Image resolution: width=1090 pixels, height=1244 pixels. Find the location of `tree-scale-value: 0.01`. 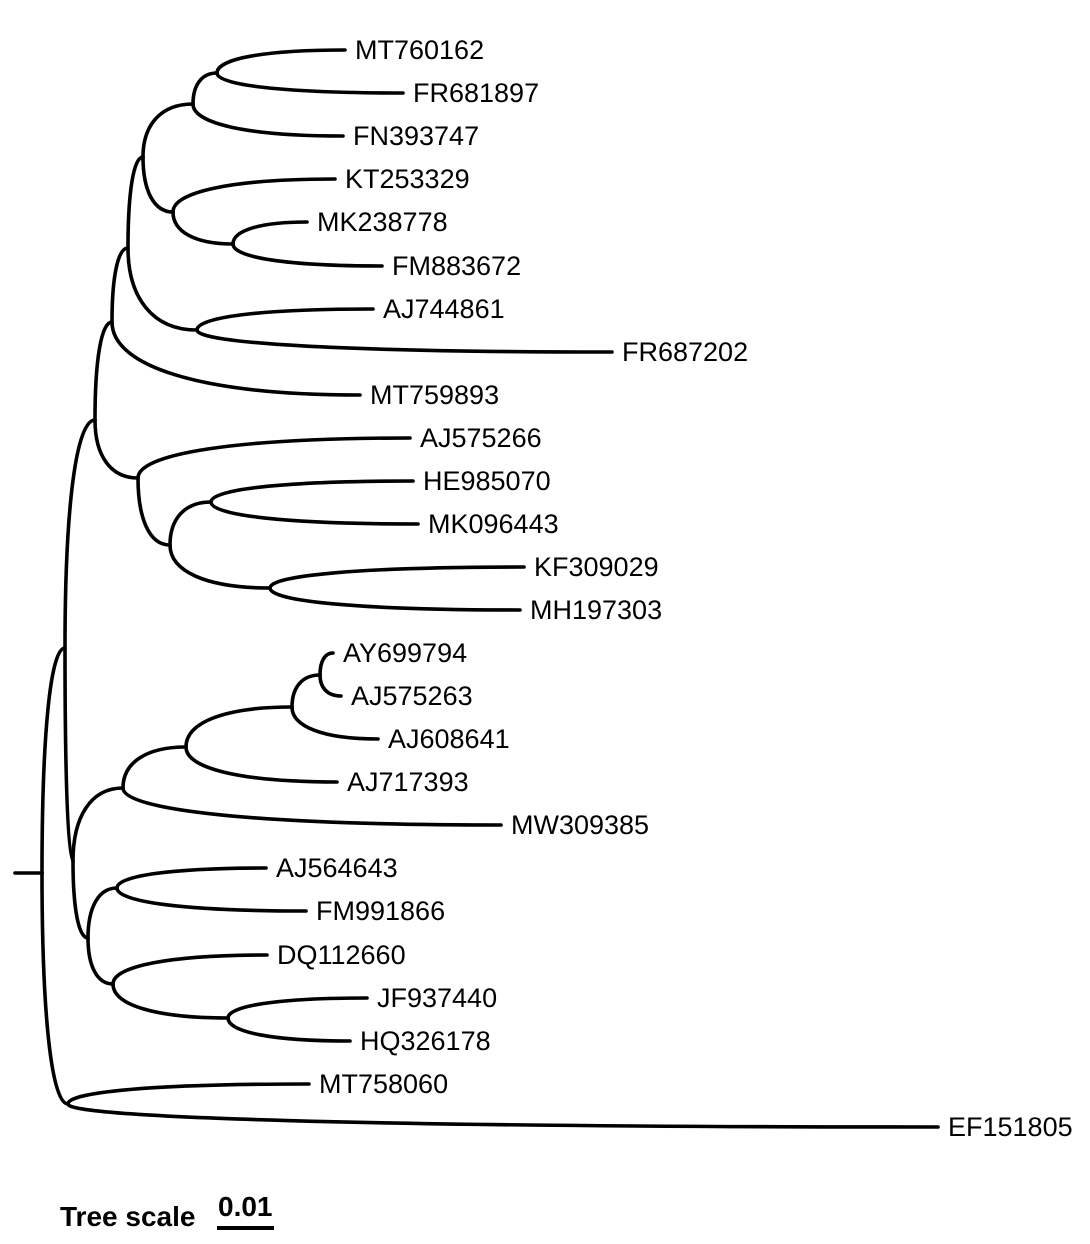

tree-scale-value: 0.01 is located at coordinates (245, 1206).